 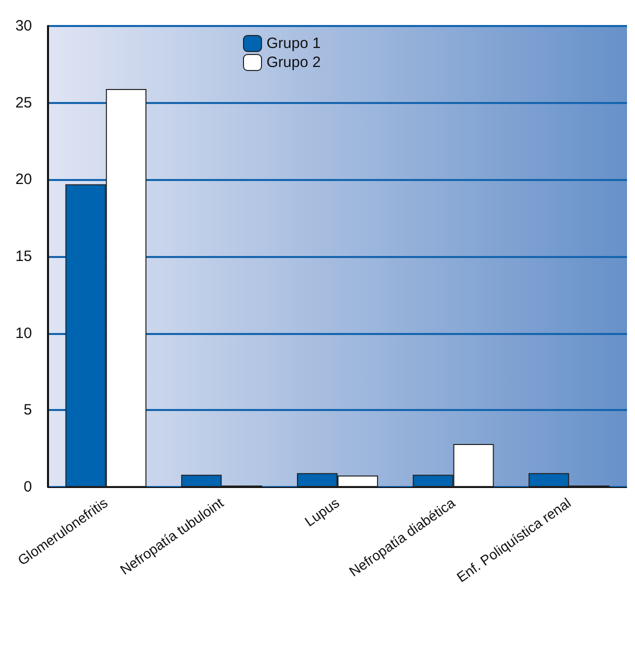 I want to click on y-tick-label: 10, so click(x=23, y=333).